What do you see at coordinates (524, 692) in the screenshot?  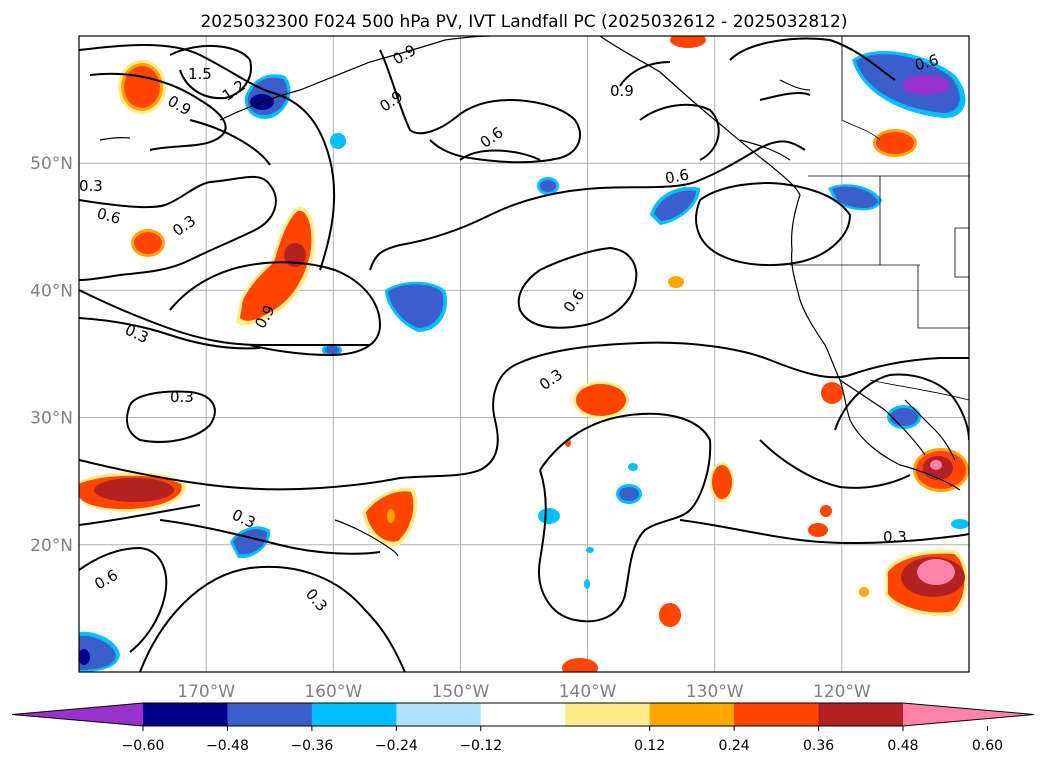 I see `longitude-tick-labels: 170°W 160°W 150°W 140°W 130°W 120°W` at bounding box center [524, 692].